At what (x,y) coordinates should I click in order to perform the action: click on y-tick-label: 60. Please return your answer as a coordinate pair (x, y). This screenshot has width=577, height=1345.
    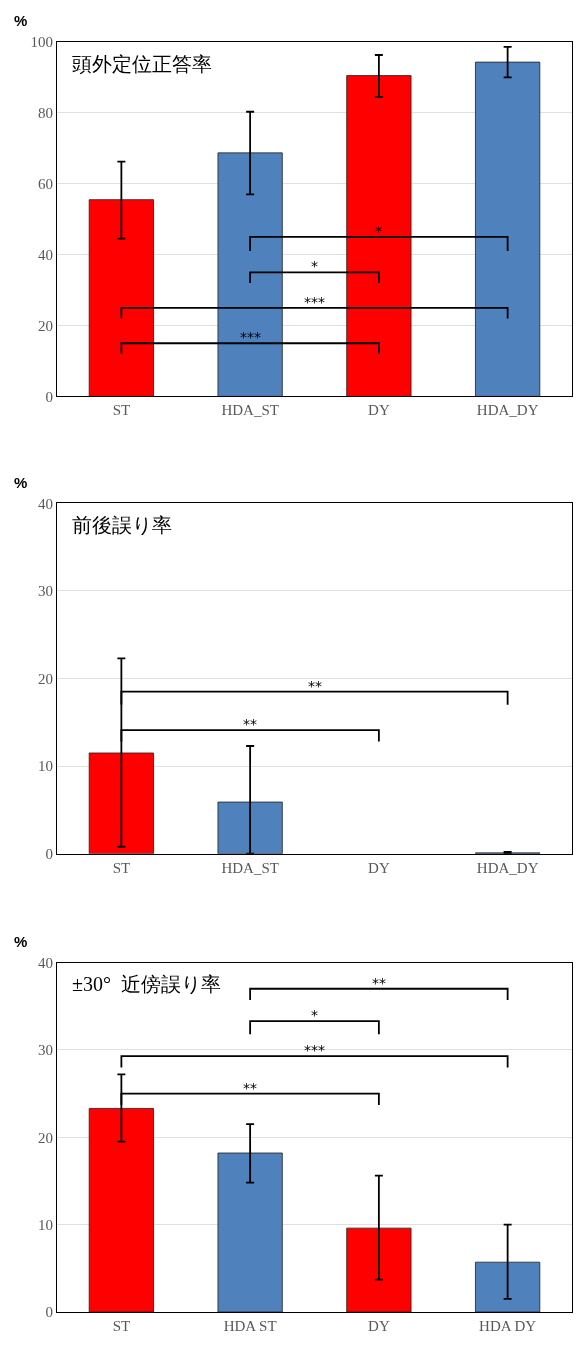
    Looking at the image, I should click on (45, 183).